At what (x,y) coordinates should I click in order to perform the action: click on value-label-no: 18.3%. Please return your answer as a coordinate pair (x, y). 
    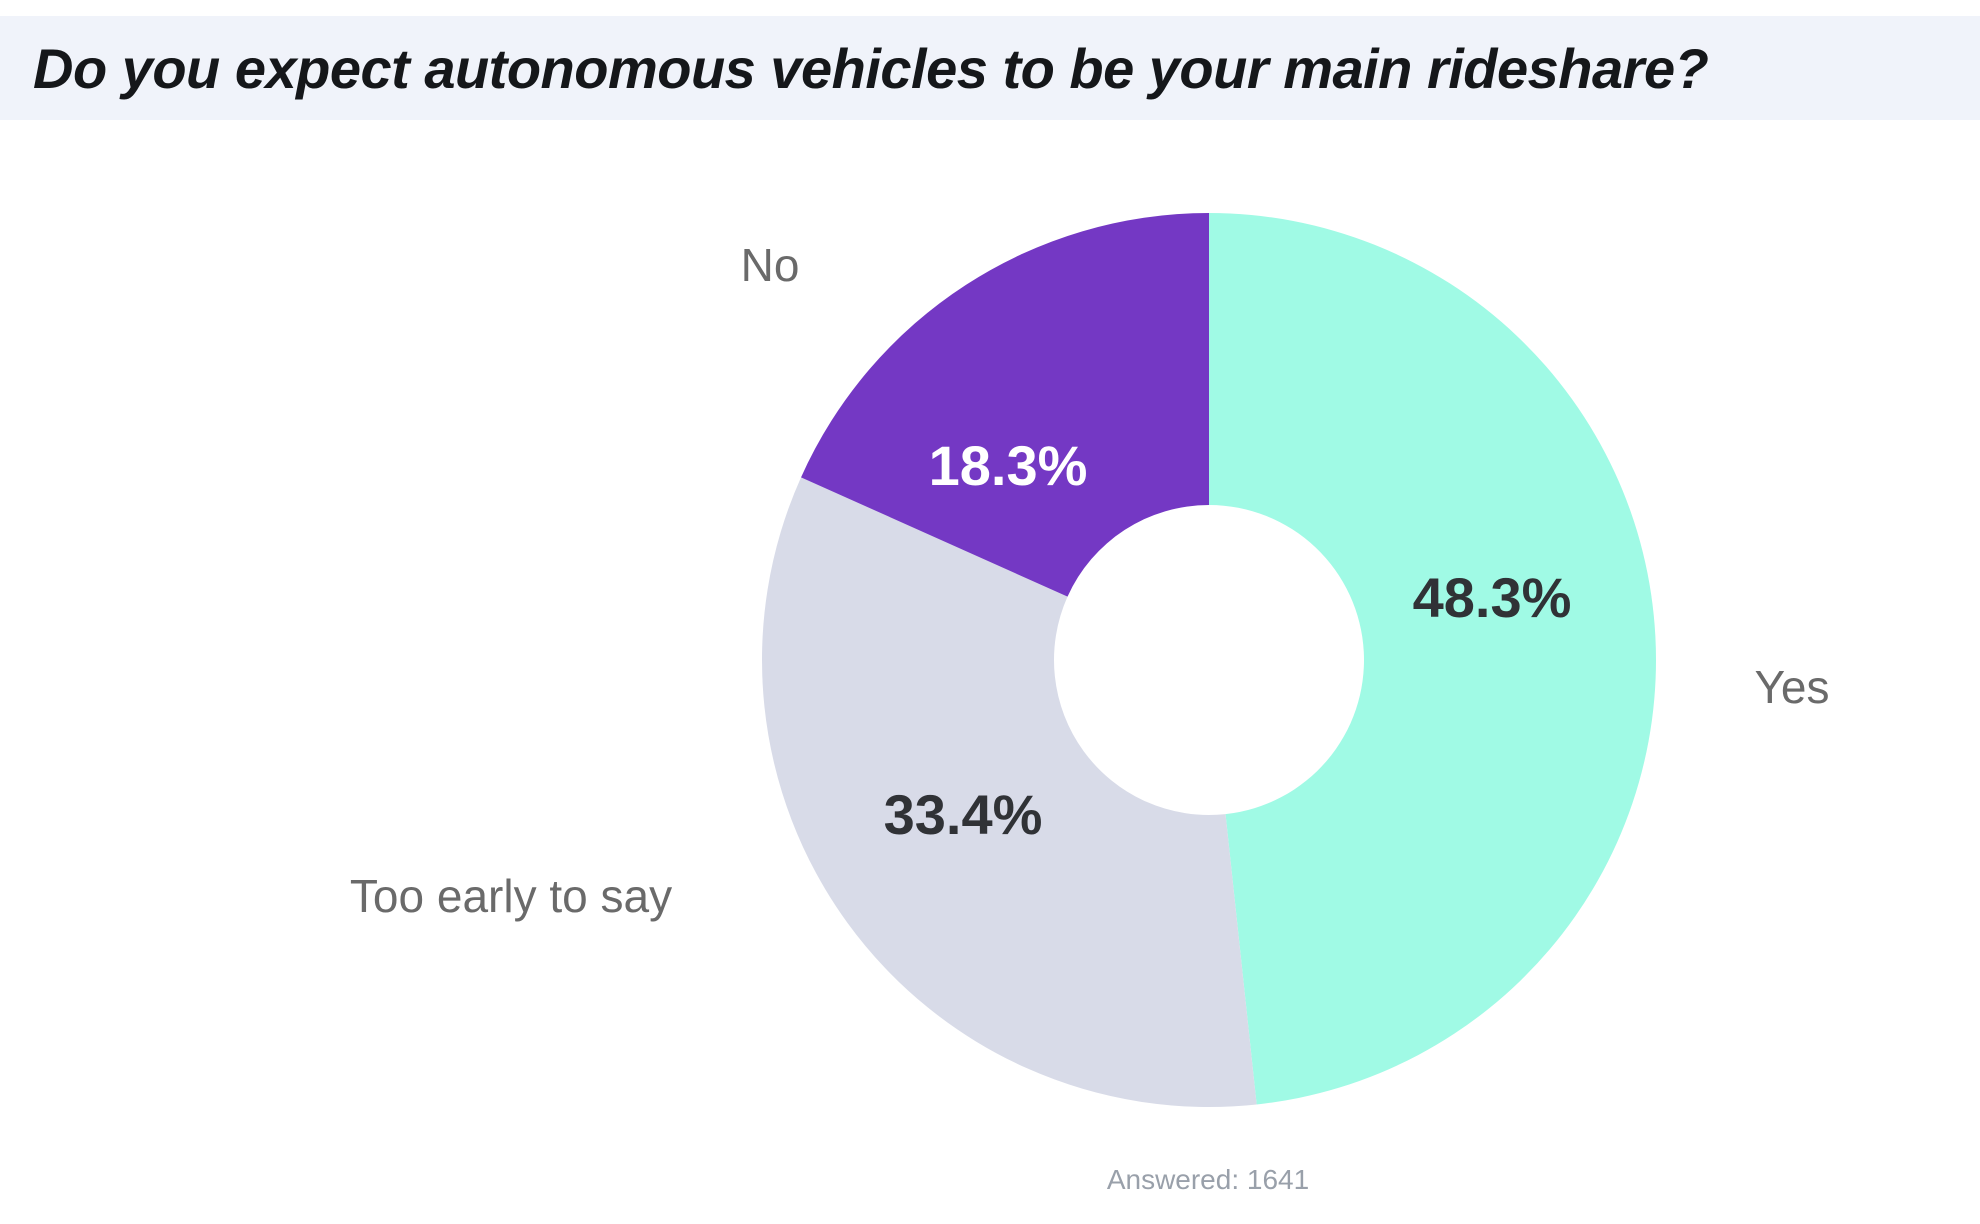
    Looking at the image, I should click on (1008, 465).